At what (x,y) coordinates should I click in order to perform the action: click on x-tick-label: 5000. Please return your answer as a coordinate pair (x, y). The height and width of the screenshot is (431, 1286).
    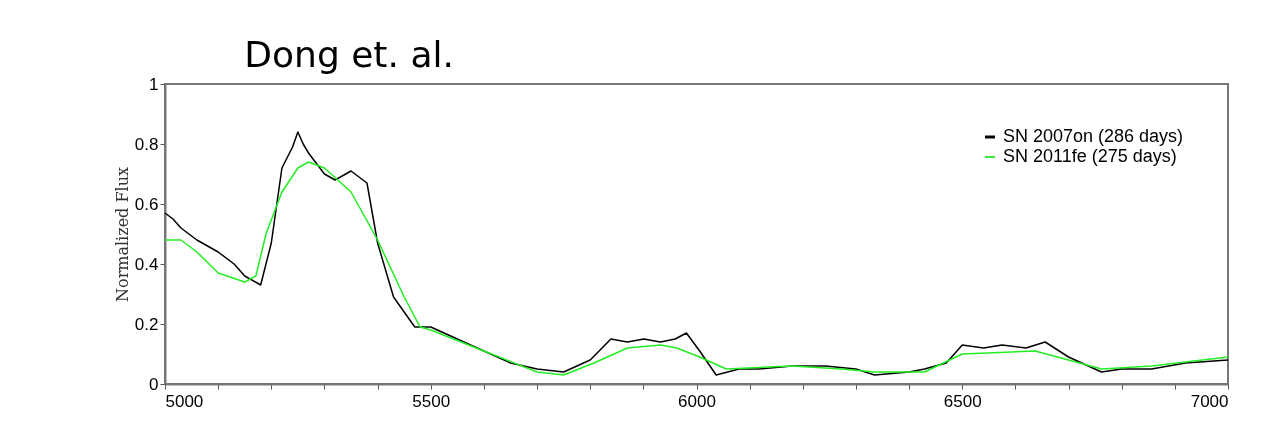
    Looking at the image, I should click on (184, 401).